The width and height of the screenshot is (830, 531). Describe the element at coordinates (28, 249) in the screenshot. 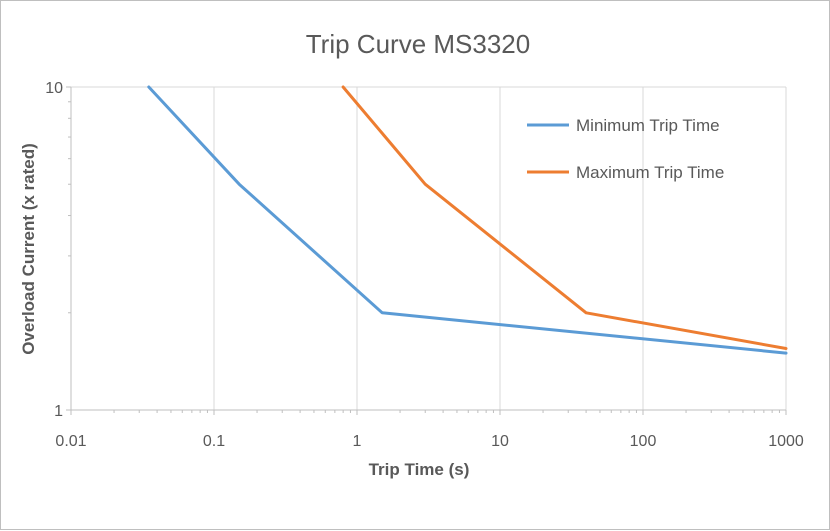

I see `y-axis-label: Overload Current (x rated)` at that location.